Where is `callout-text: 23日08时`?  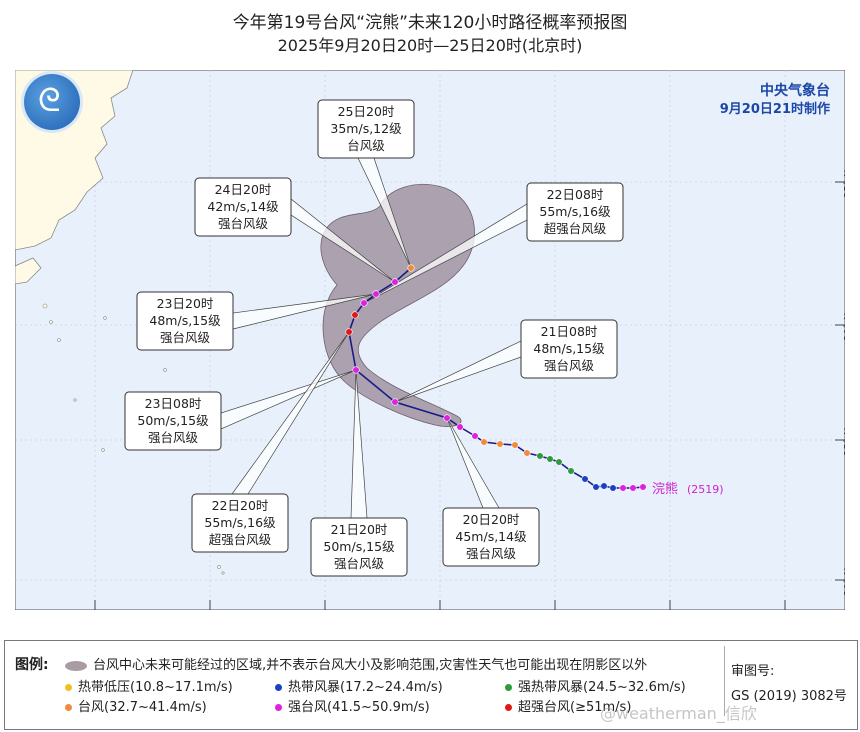
callout-text: 23日08时 is located at coordinates (173, 403).